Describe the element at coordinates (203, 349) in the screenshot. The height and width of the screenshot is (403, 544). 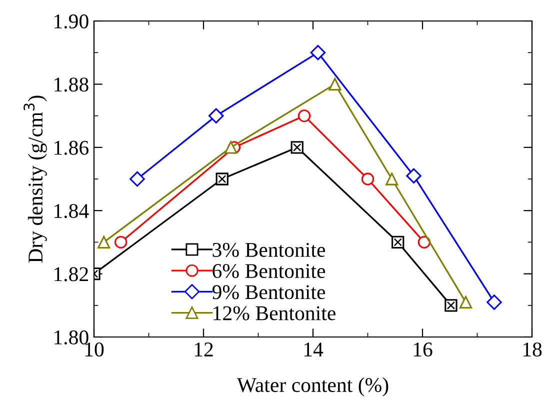
I see `x-tick-label: 12` at that location.